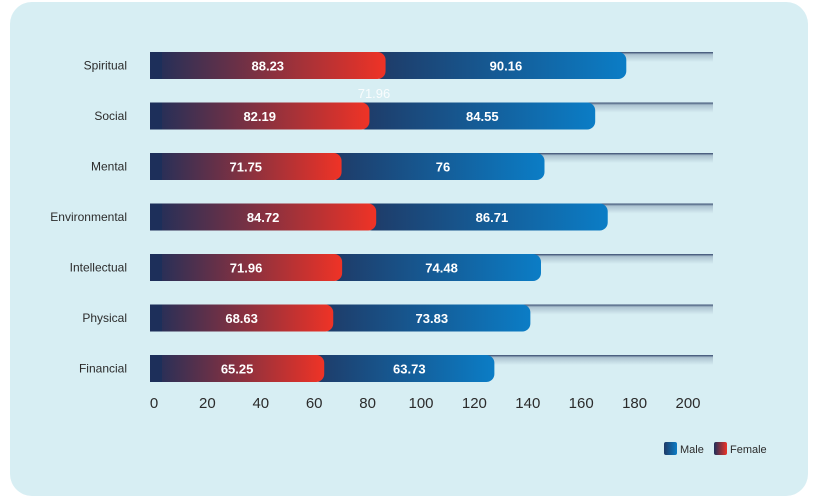 The height and width of the screenshot is (501, 818). Describe the element at coordinates (527, 403) in the screenshot. I see `x-tick-label: 140` at that location.